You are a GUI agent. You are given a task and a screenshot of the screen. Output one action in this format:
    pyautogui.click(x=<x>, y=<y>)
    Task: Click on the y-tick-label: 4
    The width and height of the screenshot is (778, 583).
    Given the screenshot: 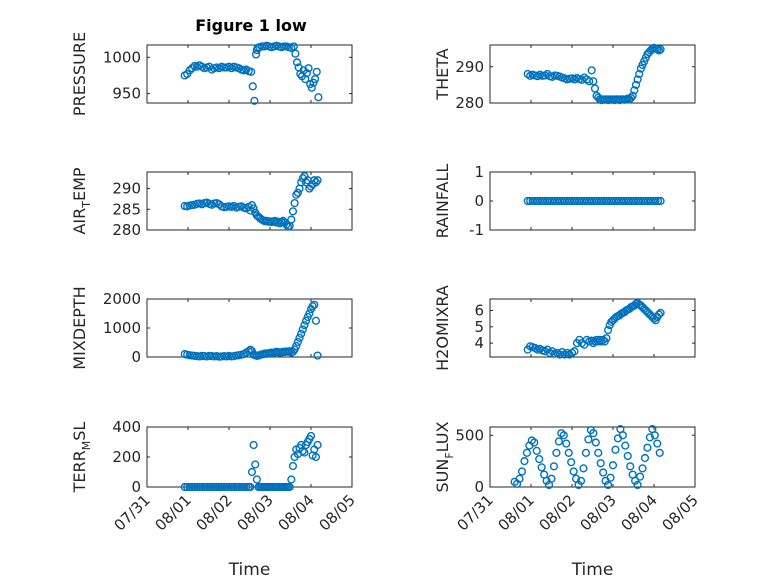 What is the action you would take?
    pyautogui.click(x=479, y=343)
    